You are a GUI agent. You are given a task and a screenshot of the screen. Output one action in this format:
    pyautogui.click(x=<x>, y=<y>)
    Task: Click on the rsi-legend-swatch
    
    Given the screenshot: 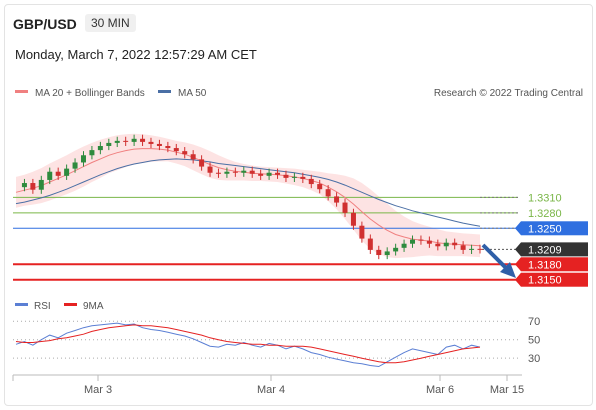 What is the action you would take?
    pyautogui.click(x=21, y=304)
    